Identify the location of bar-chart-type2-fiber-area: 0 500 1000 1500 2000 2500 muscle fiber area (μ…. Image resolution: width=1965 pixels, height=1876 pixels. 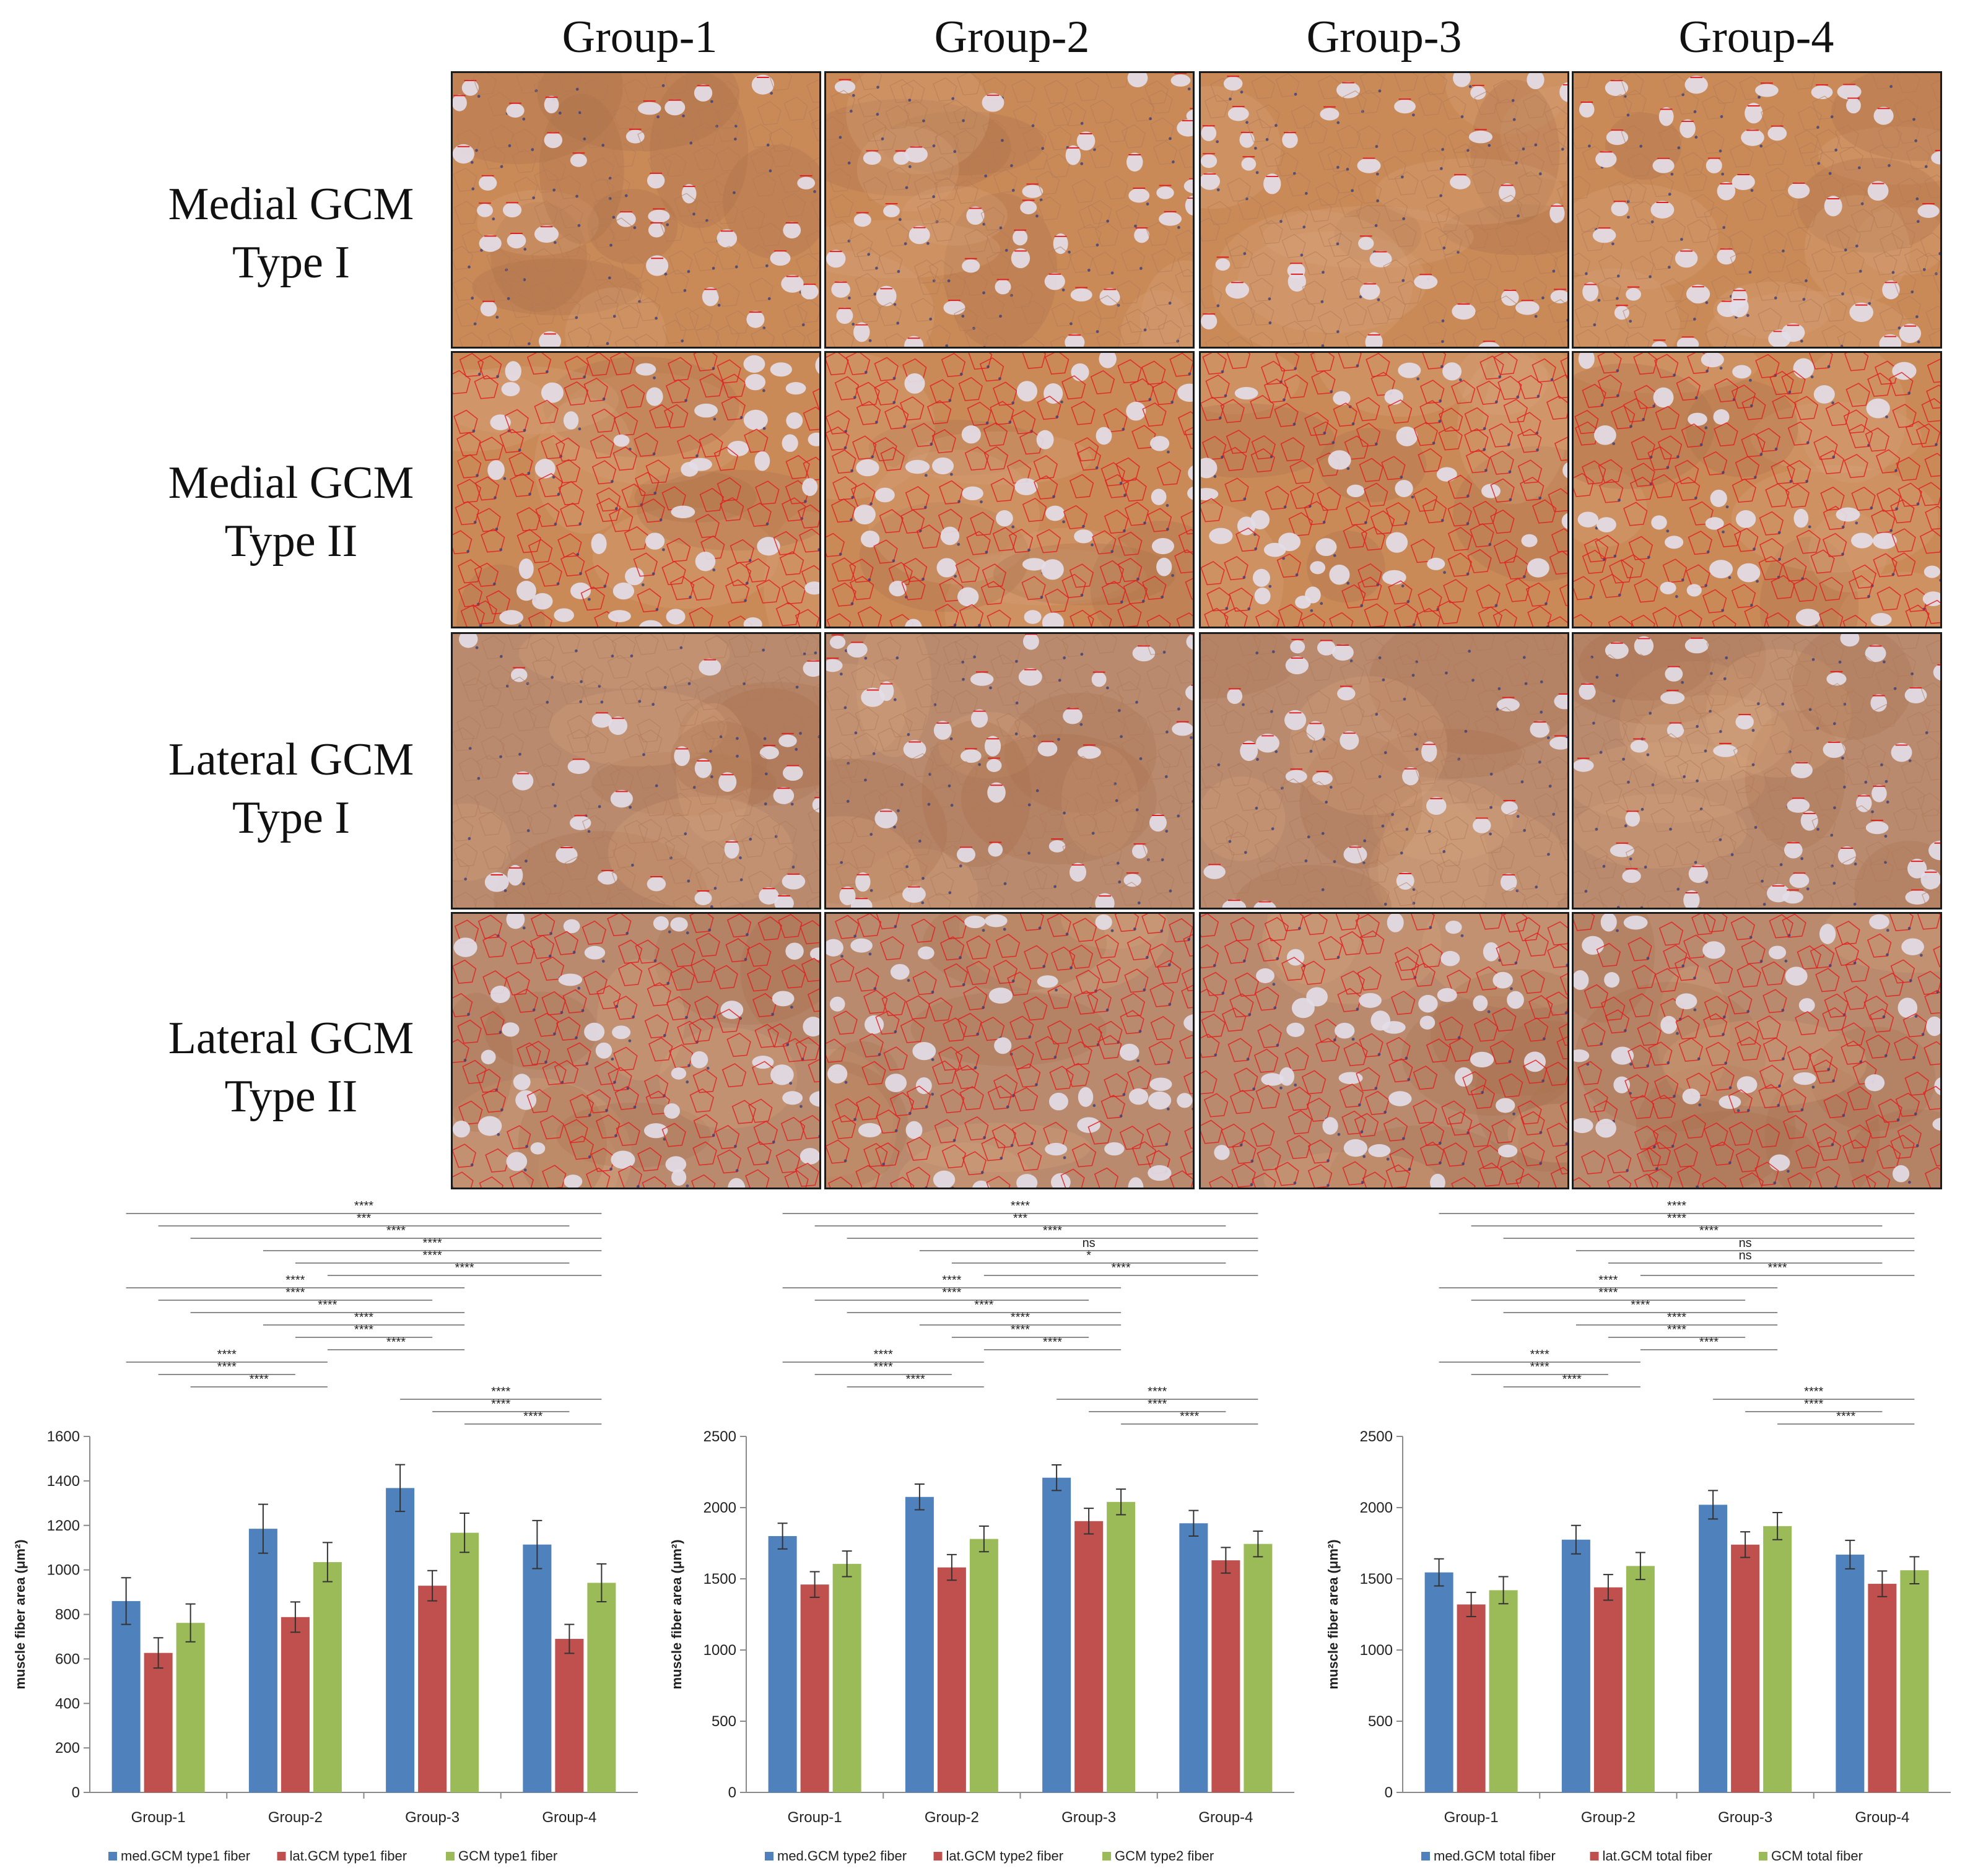
(982, 1535).